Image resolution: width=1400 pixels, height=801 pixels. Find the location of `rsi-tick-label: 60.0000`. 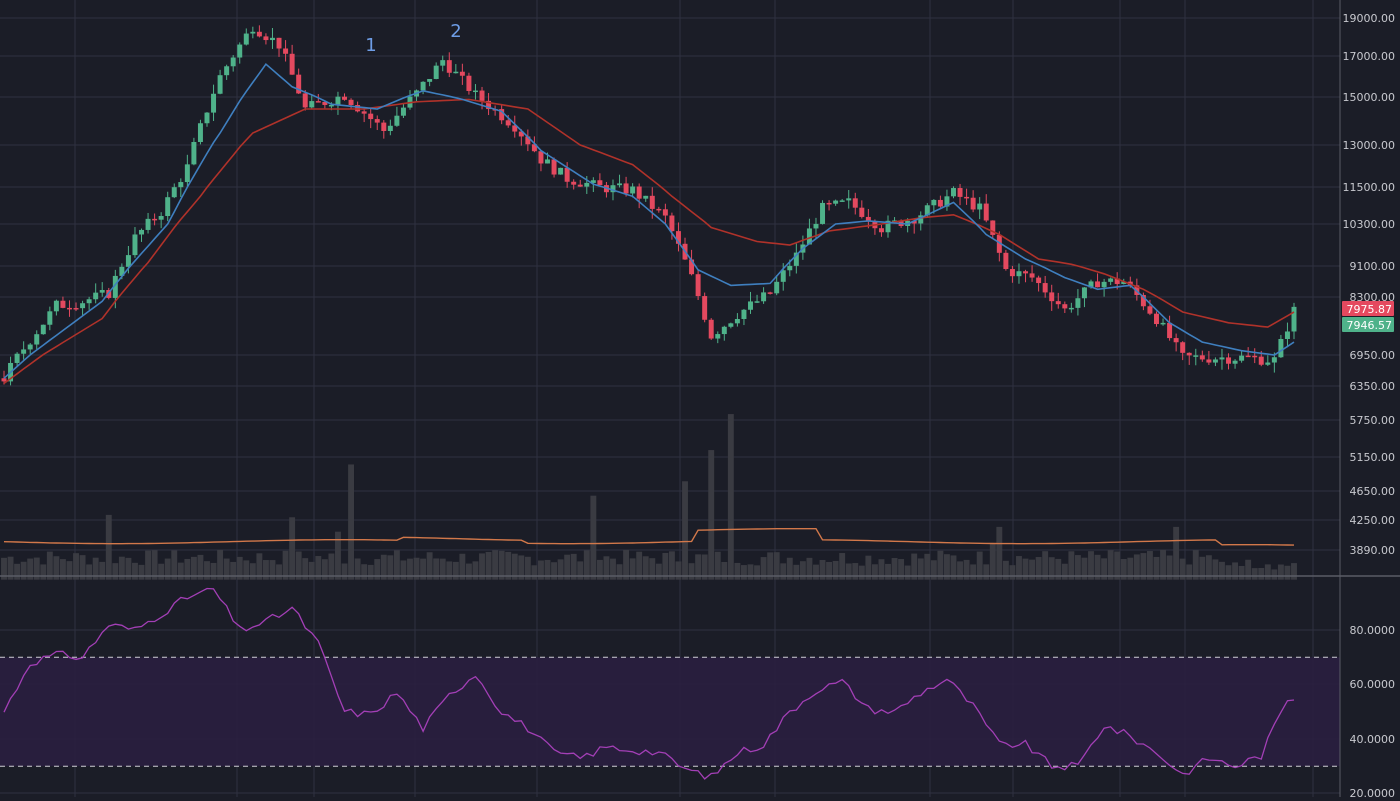

rsi-tick-label: 60.0000 is located at coordinates (1373, 684).